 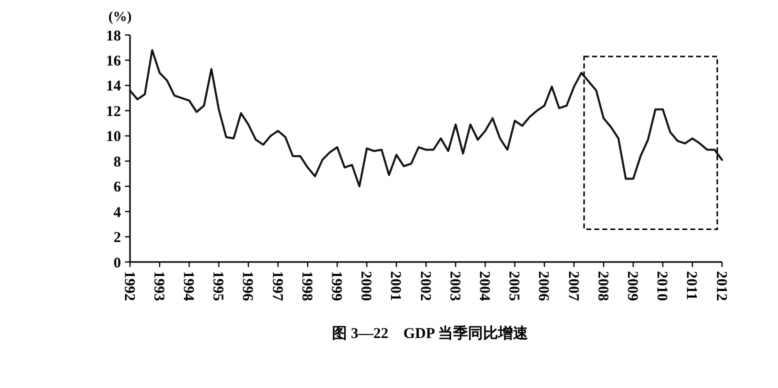 I want to click on x-tick-label: 1997, so click(x=276, y=286).